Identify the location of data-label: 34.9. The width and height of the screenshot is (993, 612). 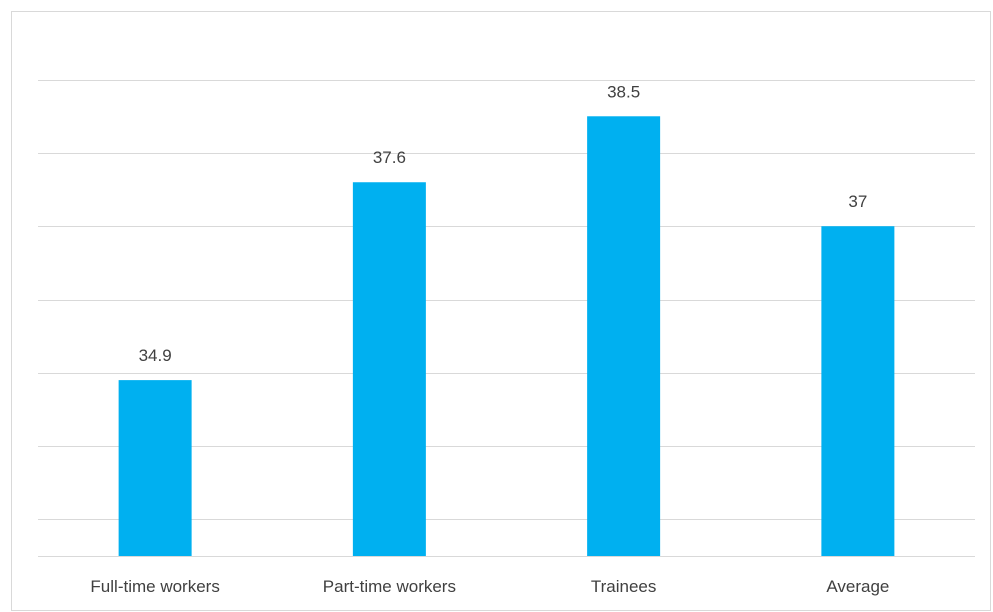
(155, 355).